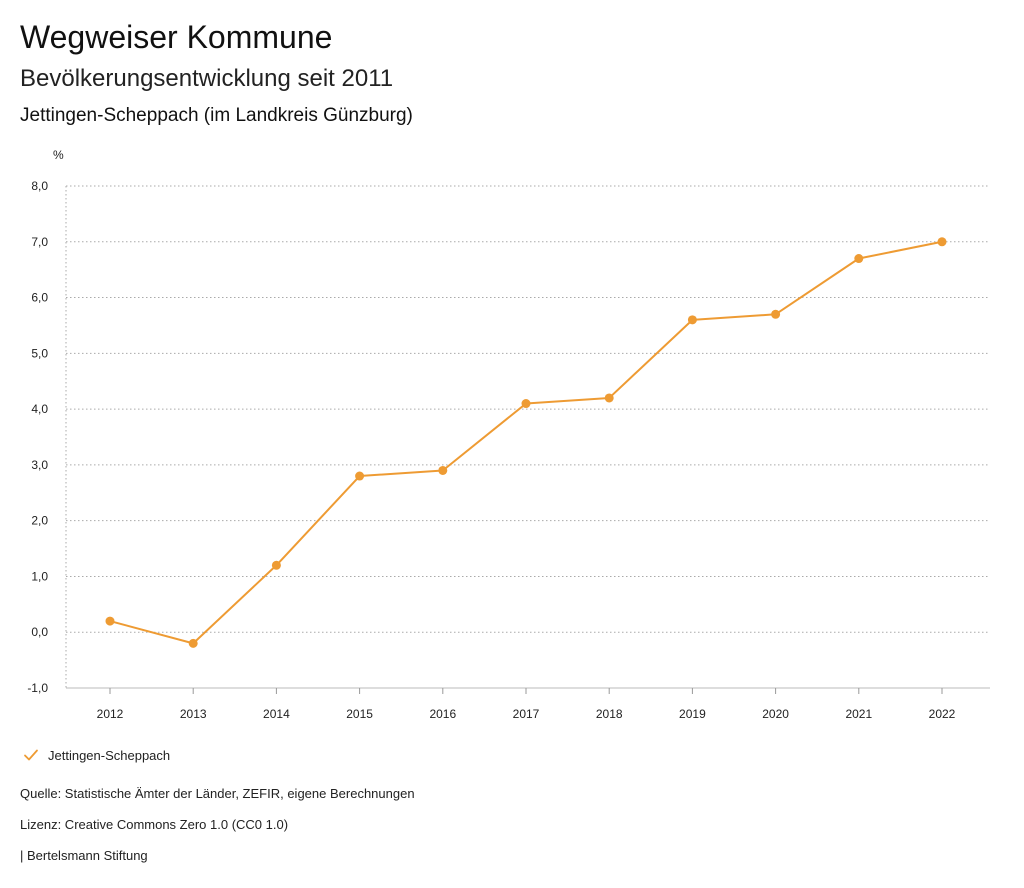  I want to click on x-tick-label: 2018, so click(609, 714).